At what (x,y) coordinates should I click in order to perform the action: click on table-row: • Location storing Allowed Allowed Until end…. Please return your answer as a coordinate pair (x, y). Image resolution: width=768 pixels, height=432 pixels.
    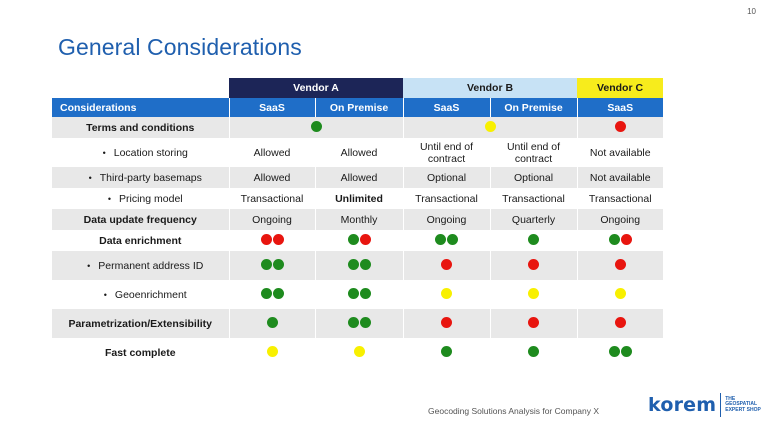
    Looking at the image, I should click on (357, 152).